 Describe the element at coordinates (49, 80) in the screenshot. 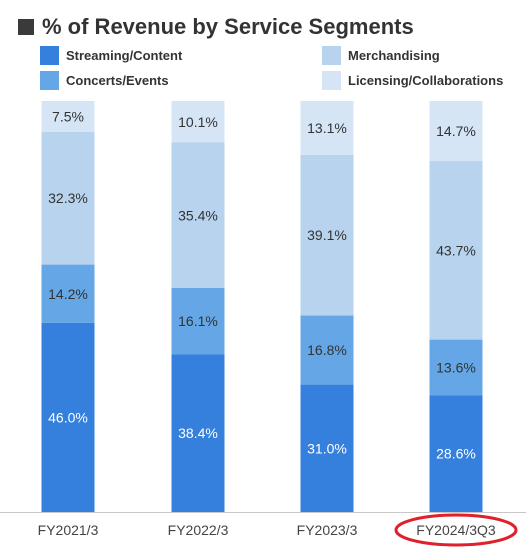

I see `legend-swatch-concerts` at that location.